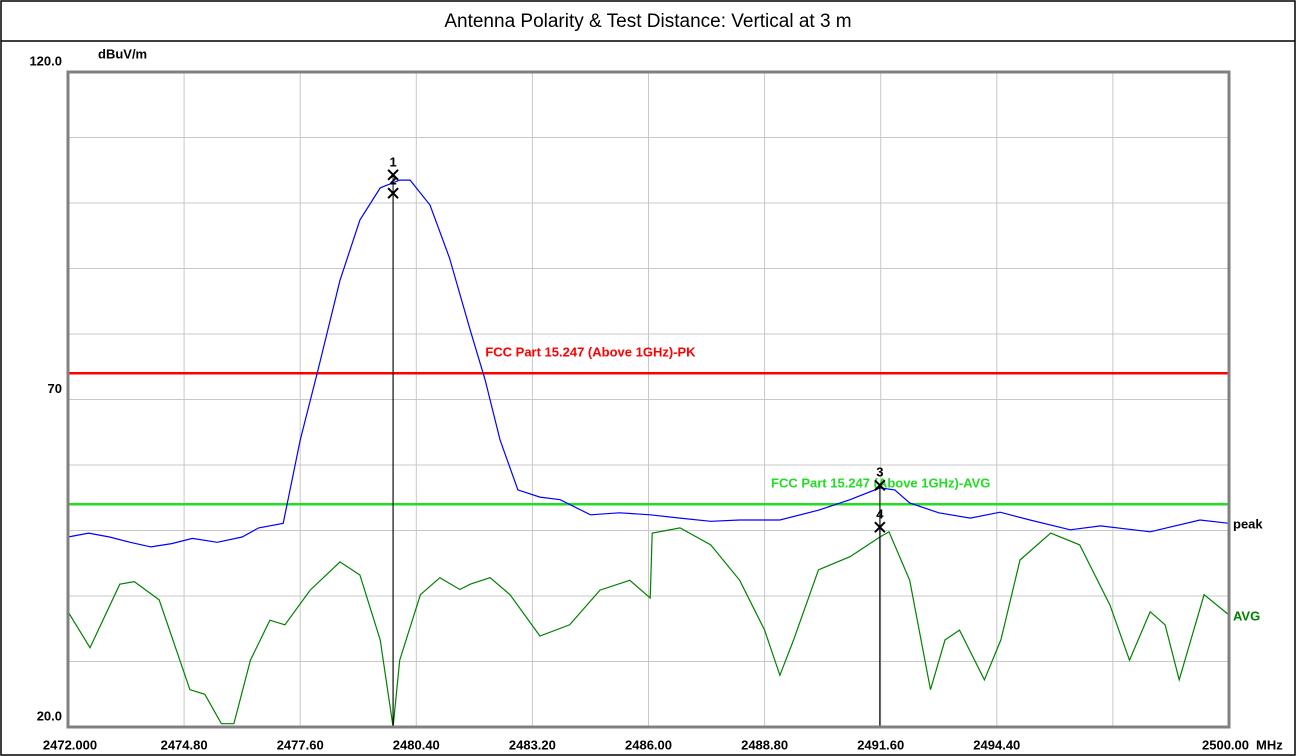 The width and height of the screenshot is (1296, 756). Describe the element at coordinates (764, 744) in the screenshot. I see `x-tick-label: 2488.80` at that location.